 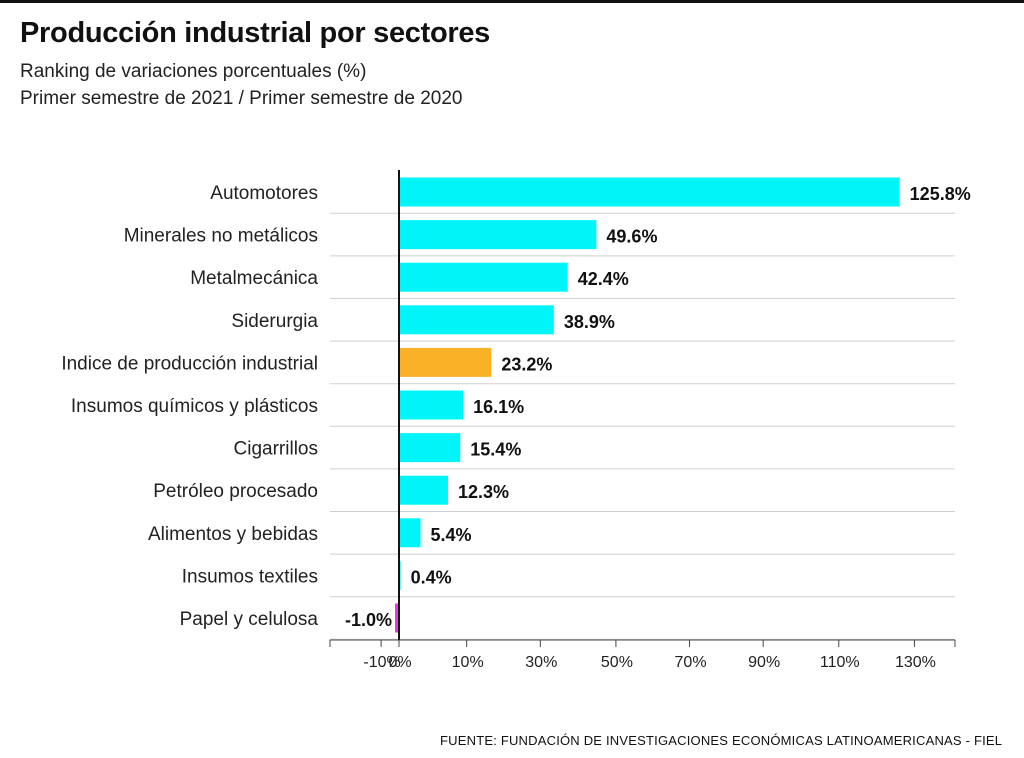 What do you see at coordinates (495, 450) in the screenshot?
I see `value-label: 15.4%` at bounding box center [495, 450].